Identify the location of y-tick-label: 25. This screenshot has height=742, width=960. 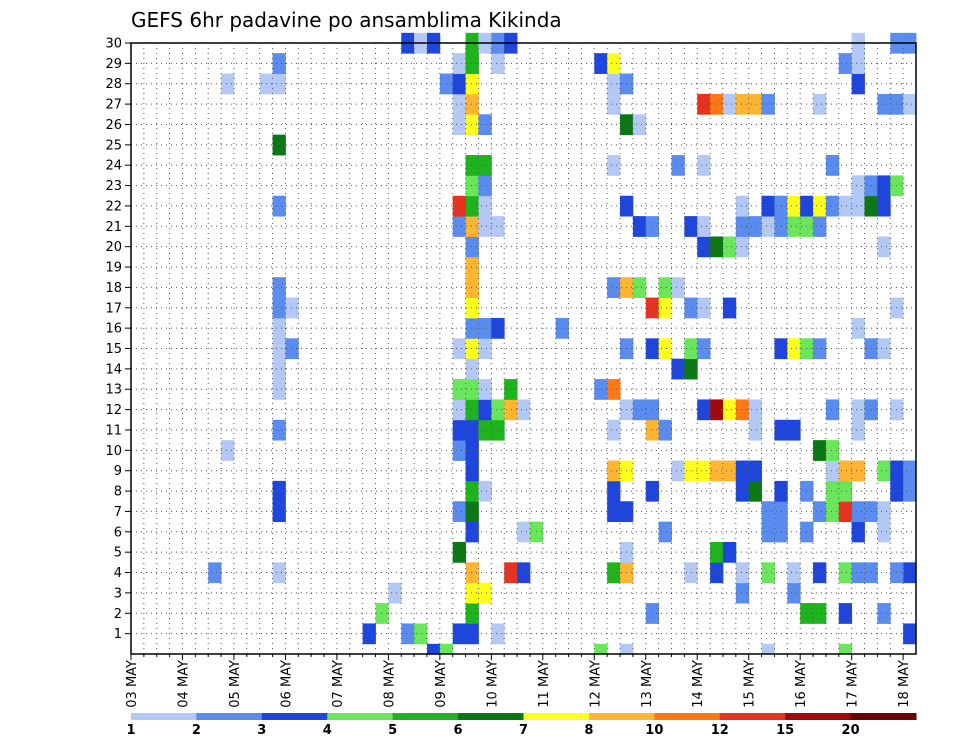
(113, 145).